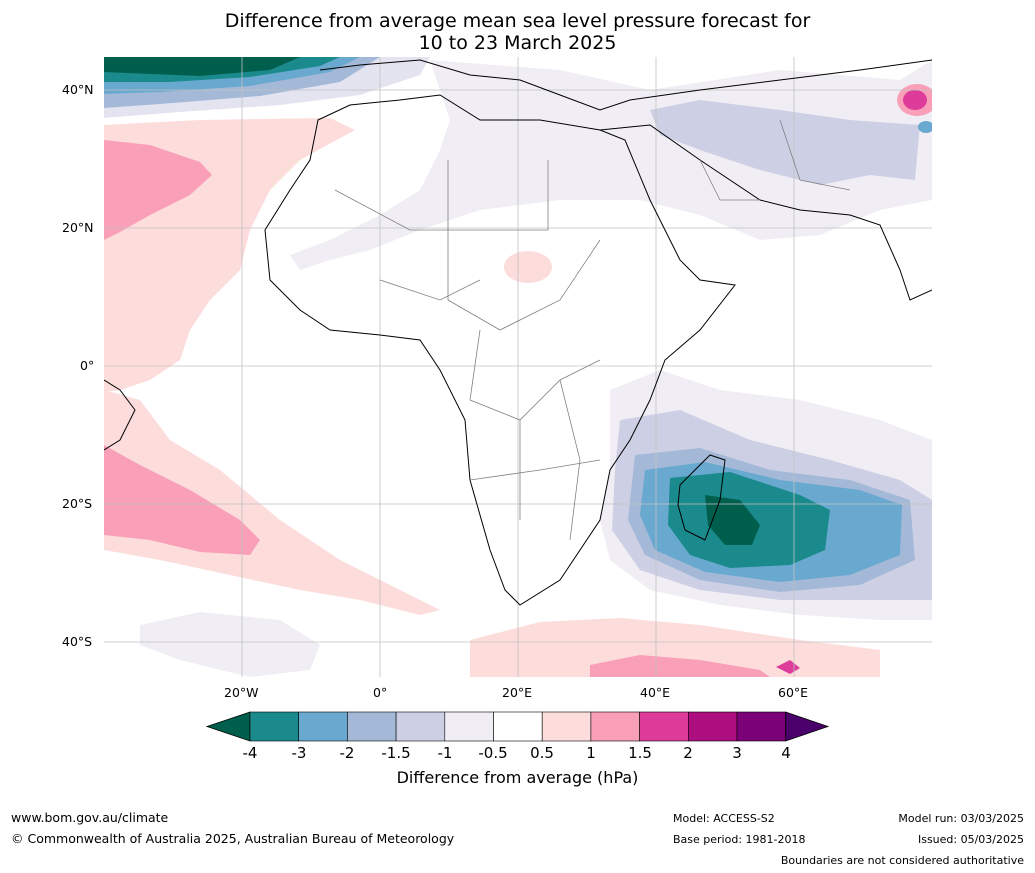  What do you see at coordinates (87, 365) in the screenshot?
I see `lat-label-0: 0°` at bounding box center [87, 365].